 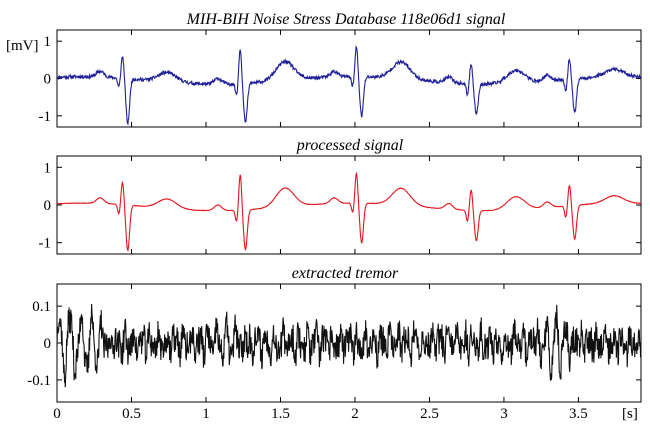 I want to click on xtick-label: 2.5, so click(x=429, y=414).